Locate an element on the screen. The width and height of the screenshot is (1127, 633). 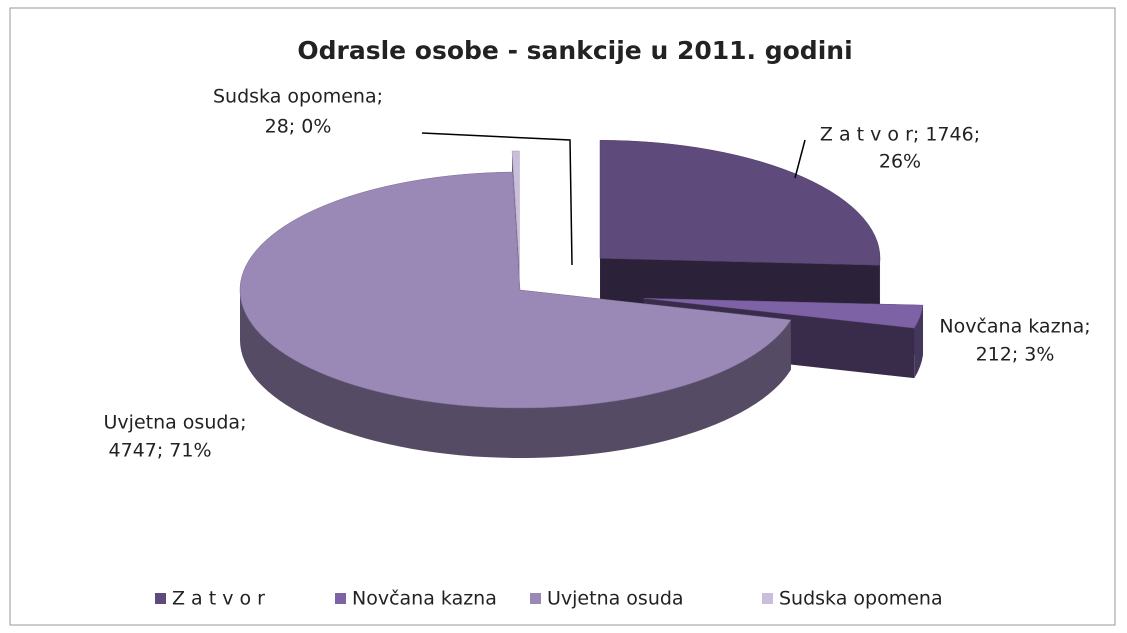
data-label: 212; 3% is located at coordinates (1015, 355).